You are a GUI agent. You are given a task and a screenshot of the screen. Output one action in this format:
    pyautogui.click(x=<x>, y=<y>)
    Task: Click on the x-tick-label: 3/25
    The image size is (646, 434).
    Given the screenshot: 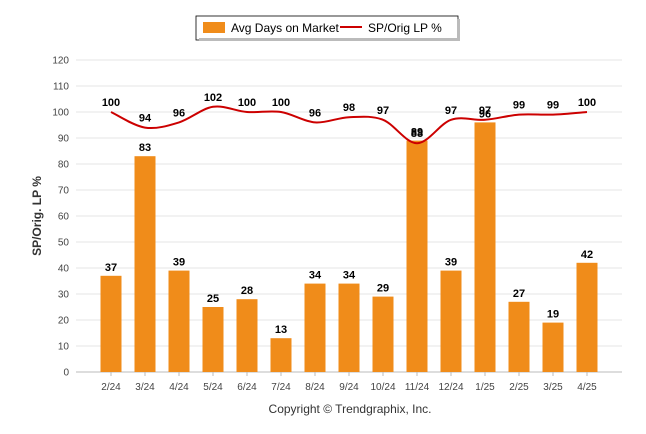 What is the action you would take?
    pyautogui.click(x=553, y=387)
    